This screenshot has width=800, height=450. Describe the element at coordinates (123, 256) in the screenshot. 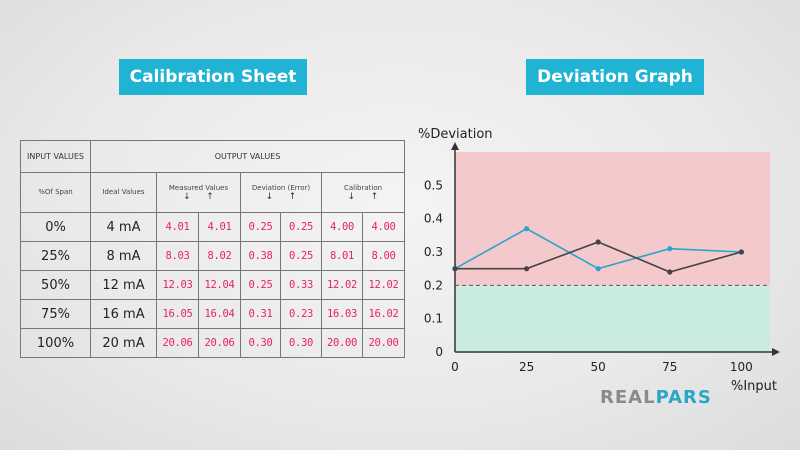

I see `ideal-cell: 8 mA` at that location.